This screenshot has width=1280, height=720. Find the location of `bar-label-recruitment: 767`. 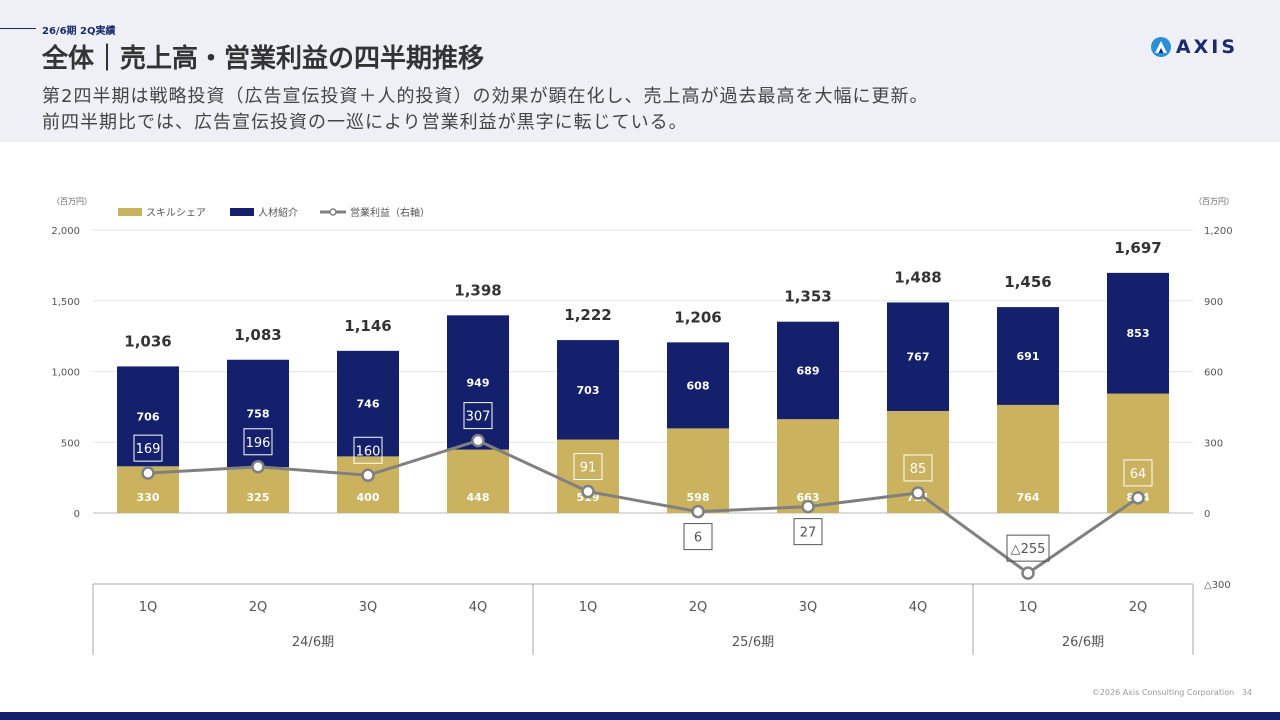

bar-label-recruitment: 767 is located at coordinates (918, 357).